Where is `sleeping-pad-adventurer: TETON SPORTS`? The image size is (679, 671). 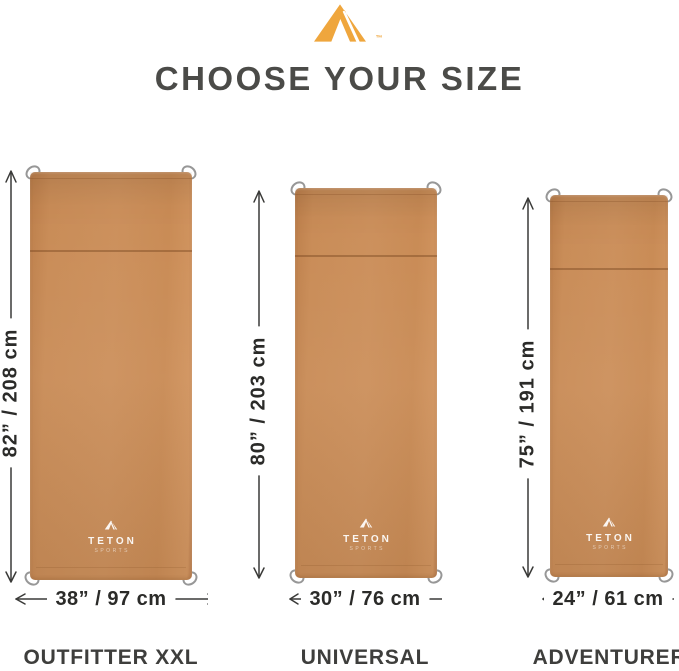 sleeping-pad-adventurer: TETON SPORTS is located at coordinates (609, 385).